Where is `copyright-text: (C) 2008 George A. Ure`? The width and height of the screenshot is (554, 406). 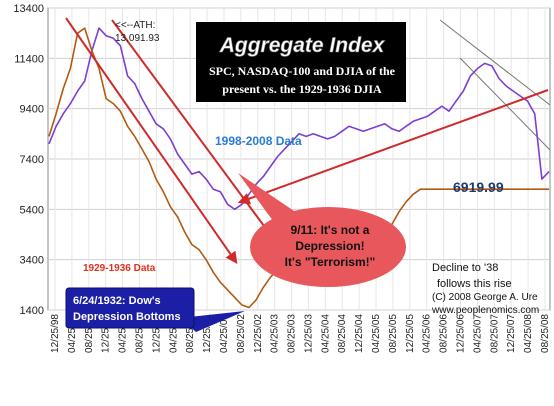
copyright-text: (C) 2008 George A. Ure is located at coordinates (485, 297).